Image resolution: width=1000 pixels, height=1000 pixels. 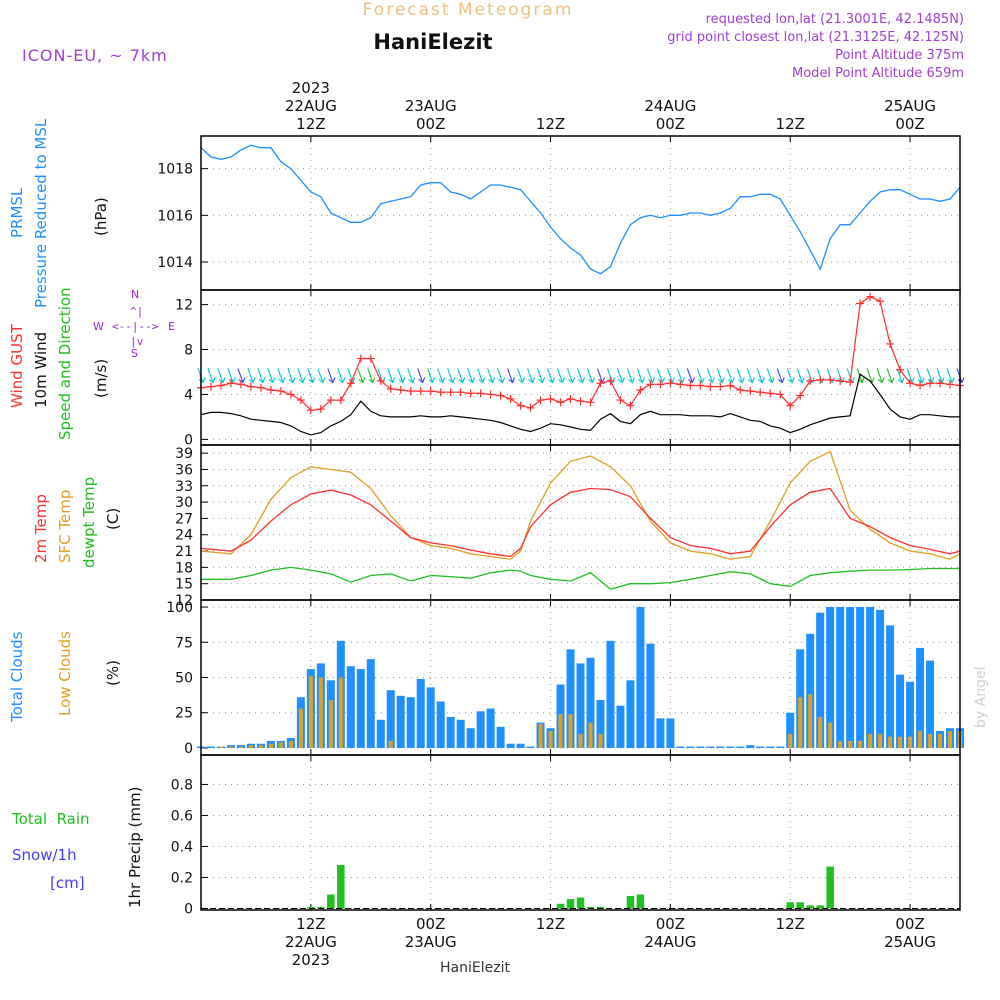 I want to click on station-name: HaniElezit, so click(x=432, y=42).